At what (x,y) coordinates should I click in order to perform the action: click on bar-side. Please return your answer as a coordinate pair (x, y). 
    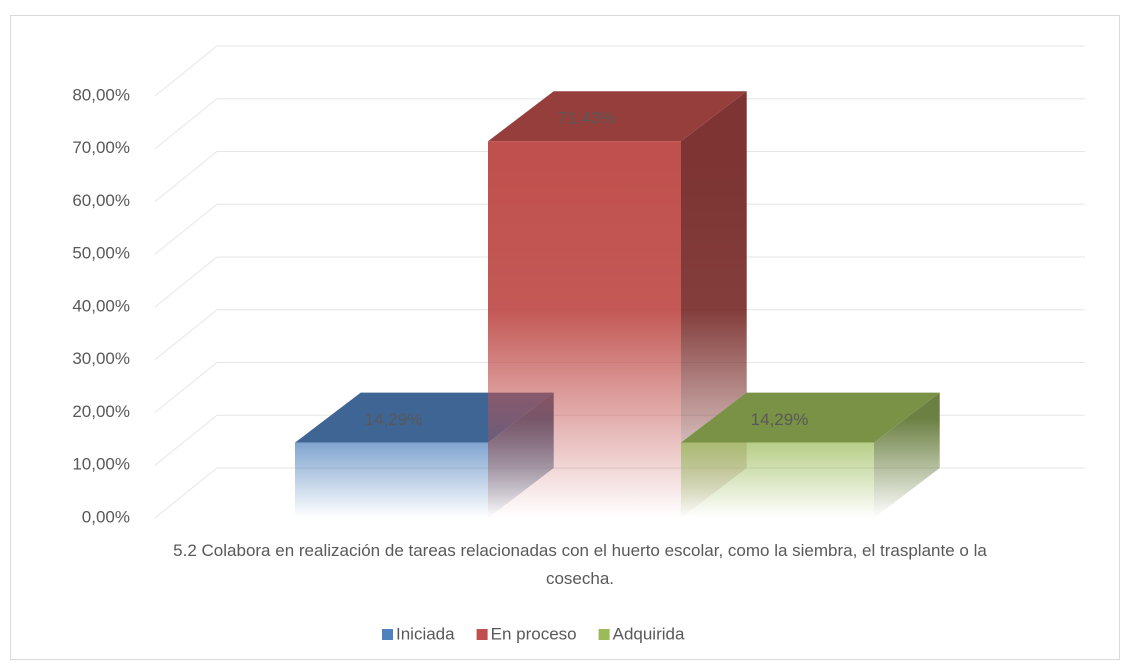
    Looking at the image, I should click on (907, 455).